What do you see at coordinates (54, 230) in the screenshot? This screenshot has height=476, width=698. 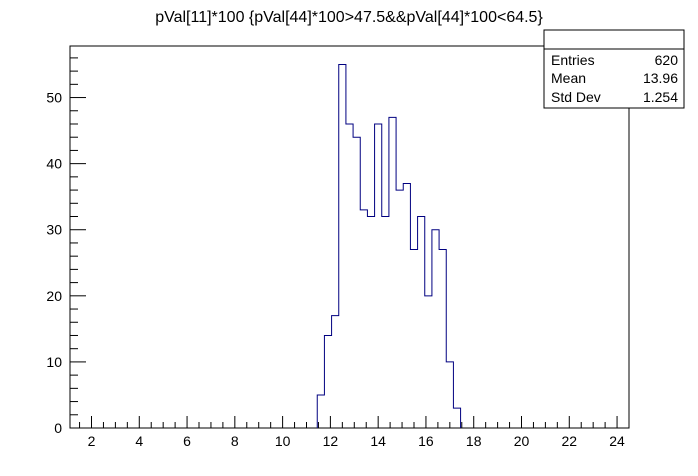 I see `y-tick-label: 30` at bounding box center [54, 230].